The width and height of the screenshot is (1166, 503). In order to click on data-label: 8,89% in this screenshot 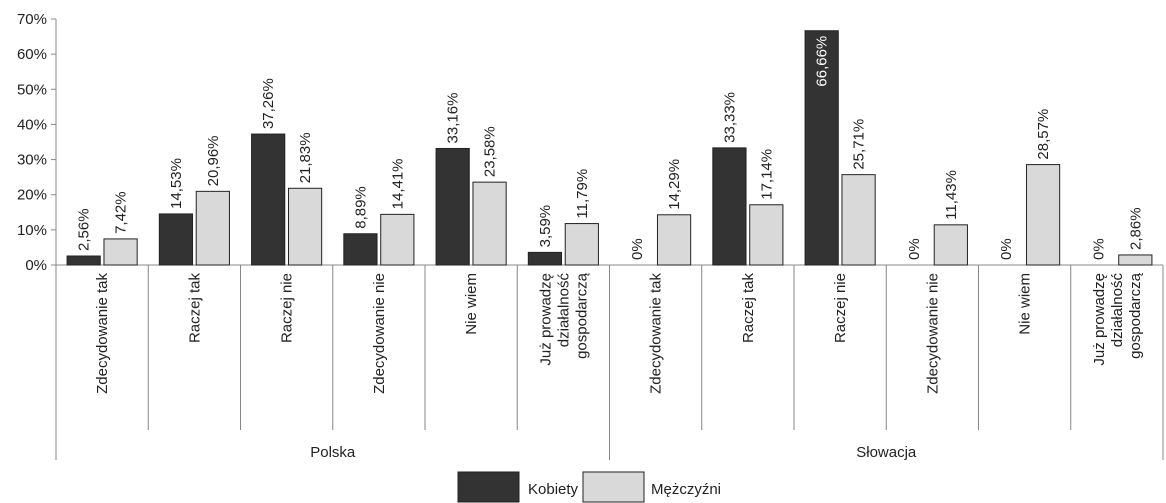, I will do `click(360, 207)`.